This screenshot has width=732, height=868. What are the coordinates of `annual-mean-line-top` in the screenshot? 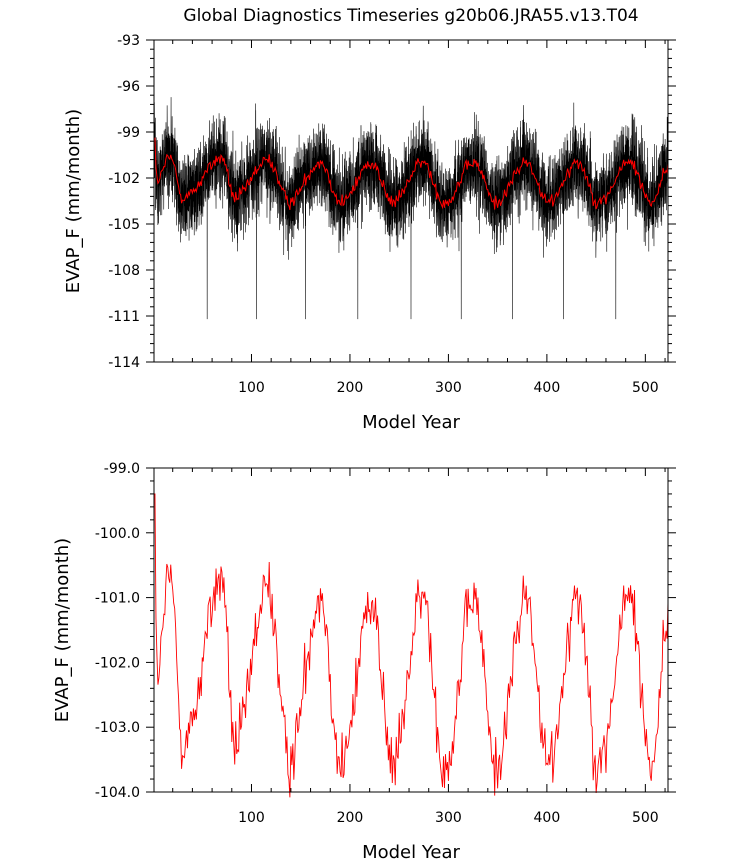 It's located at (411, 174).